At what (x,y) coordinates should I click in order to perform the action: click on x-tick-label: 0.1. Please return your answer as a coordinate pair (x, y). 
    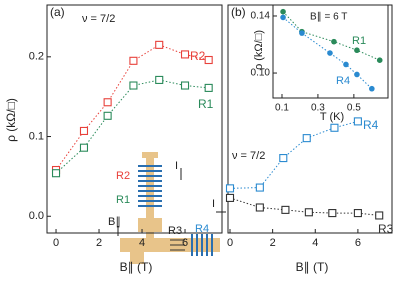
    Looking at the image, I should click on (282, 108).